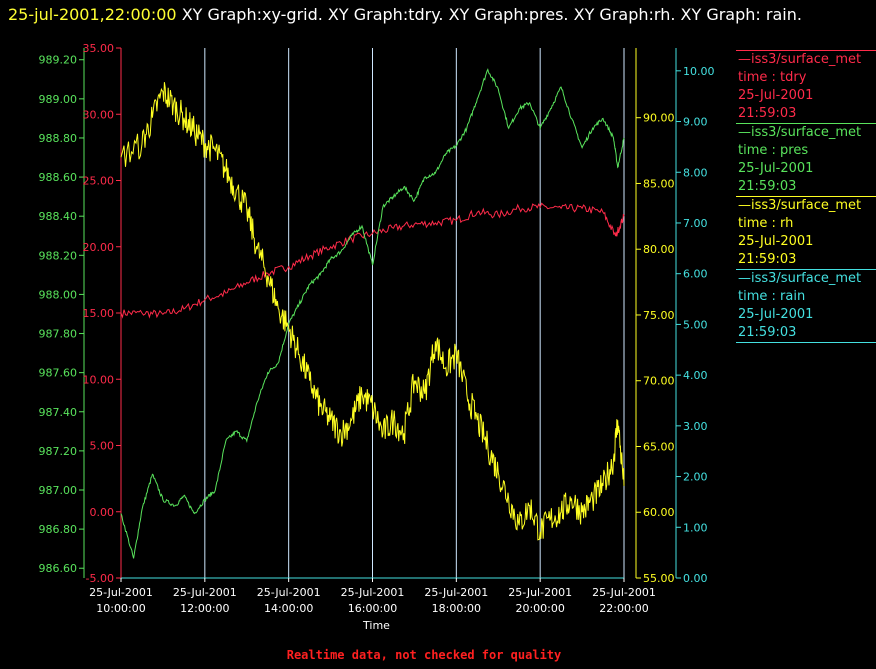  Describe the element at coordinates (58, 60) in the screenshot. I see `pres-tick-label: 989.20` at that location.